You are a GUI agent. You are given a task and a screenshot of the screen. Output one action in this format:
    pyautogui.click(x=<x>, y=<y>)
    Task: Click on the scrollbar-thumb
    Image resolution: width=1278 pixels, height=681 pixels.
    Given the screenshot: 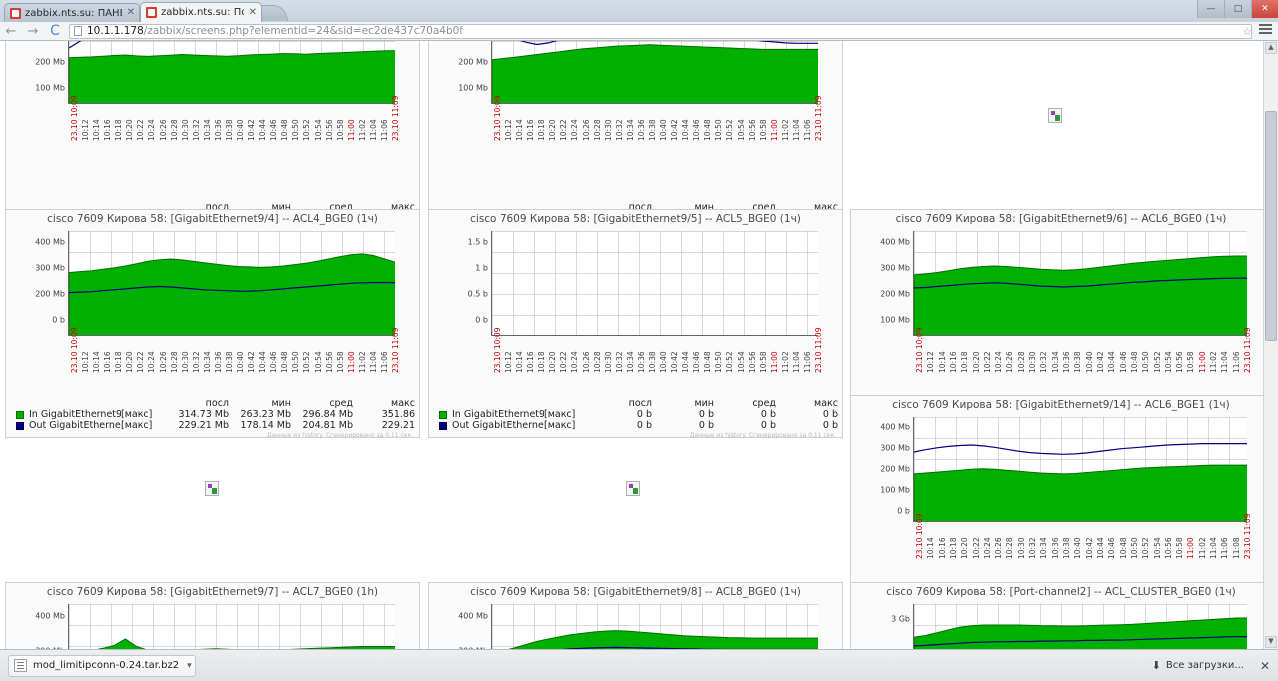 What is the action you would take?
    pyautogui.click(x=1271, y=226)
    